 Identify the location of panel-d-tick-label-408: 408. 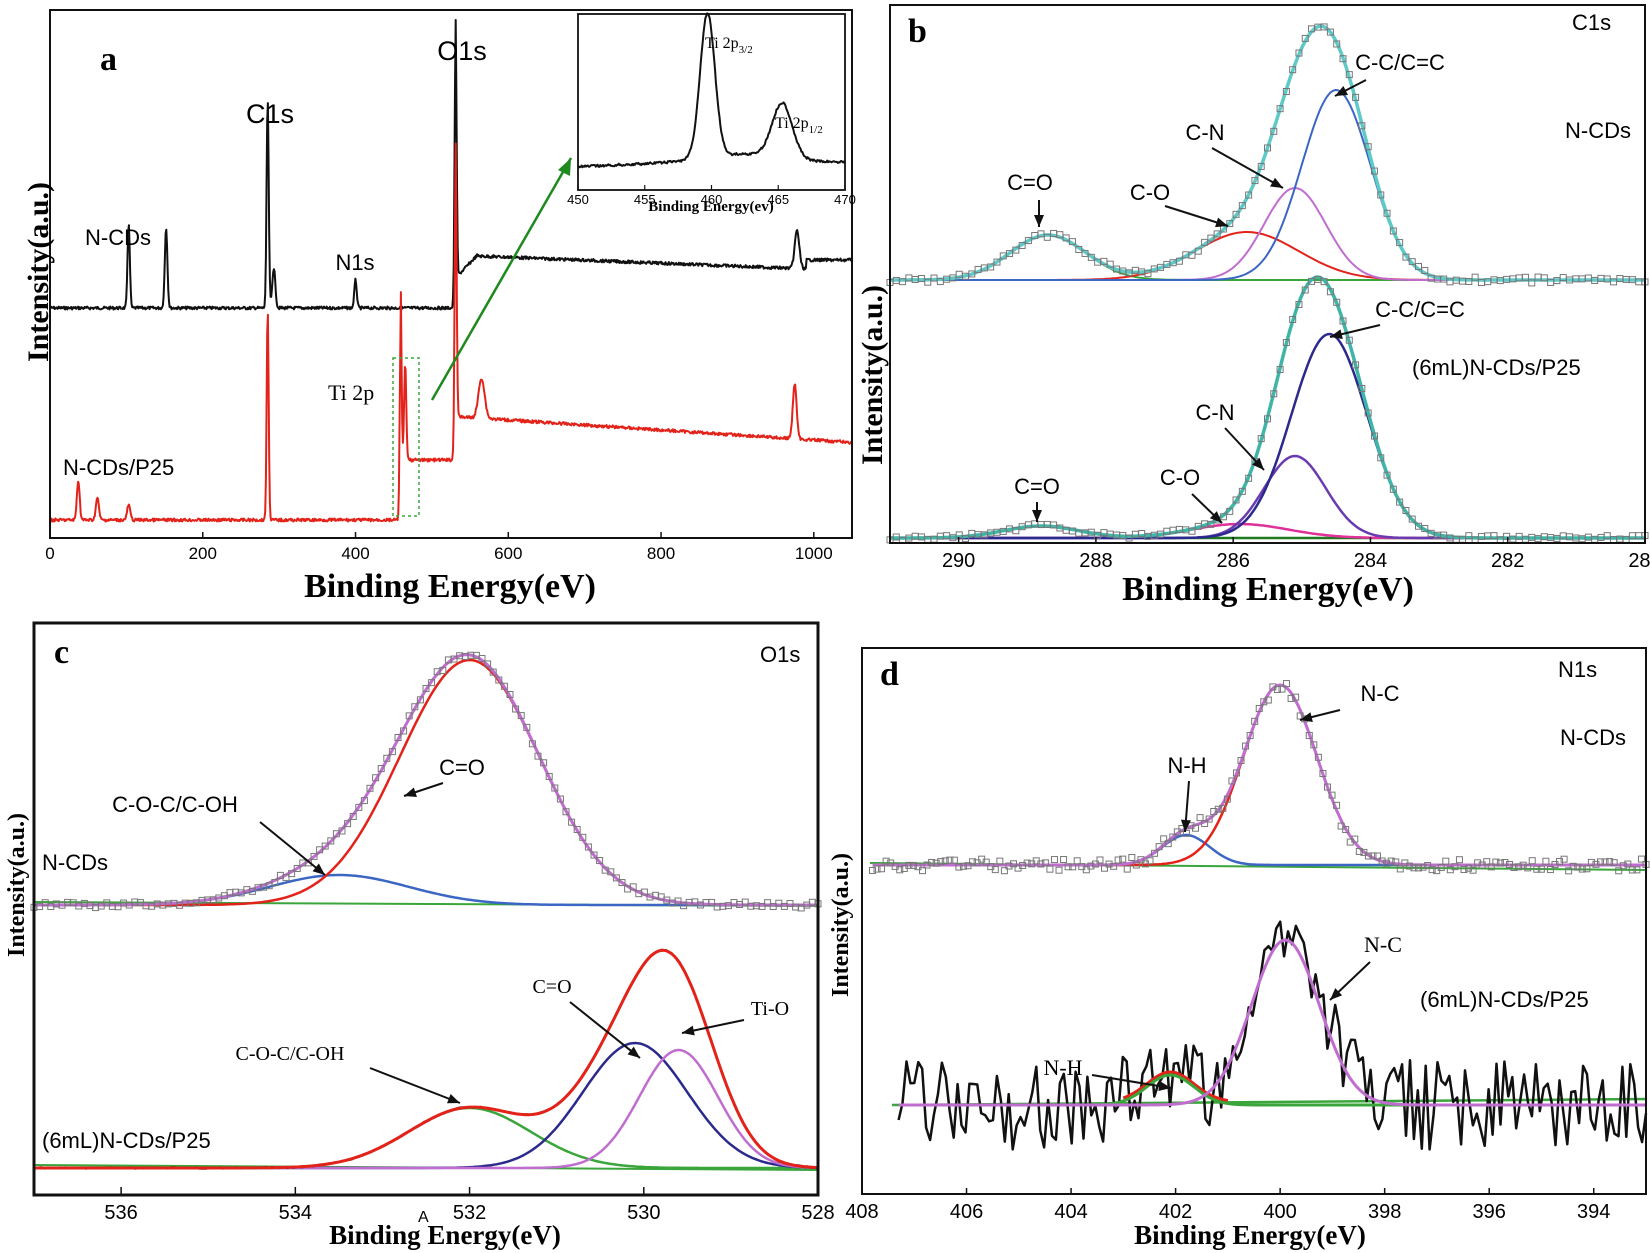
(861, 1212).